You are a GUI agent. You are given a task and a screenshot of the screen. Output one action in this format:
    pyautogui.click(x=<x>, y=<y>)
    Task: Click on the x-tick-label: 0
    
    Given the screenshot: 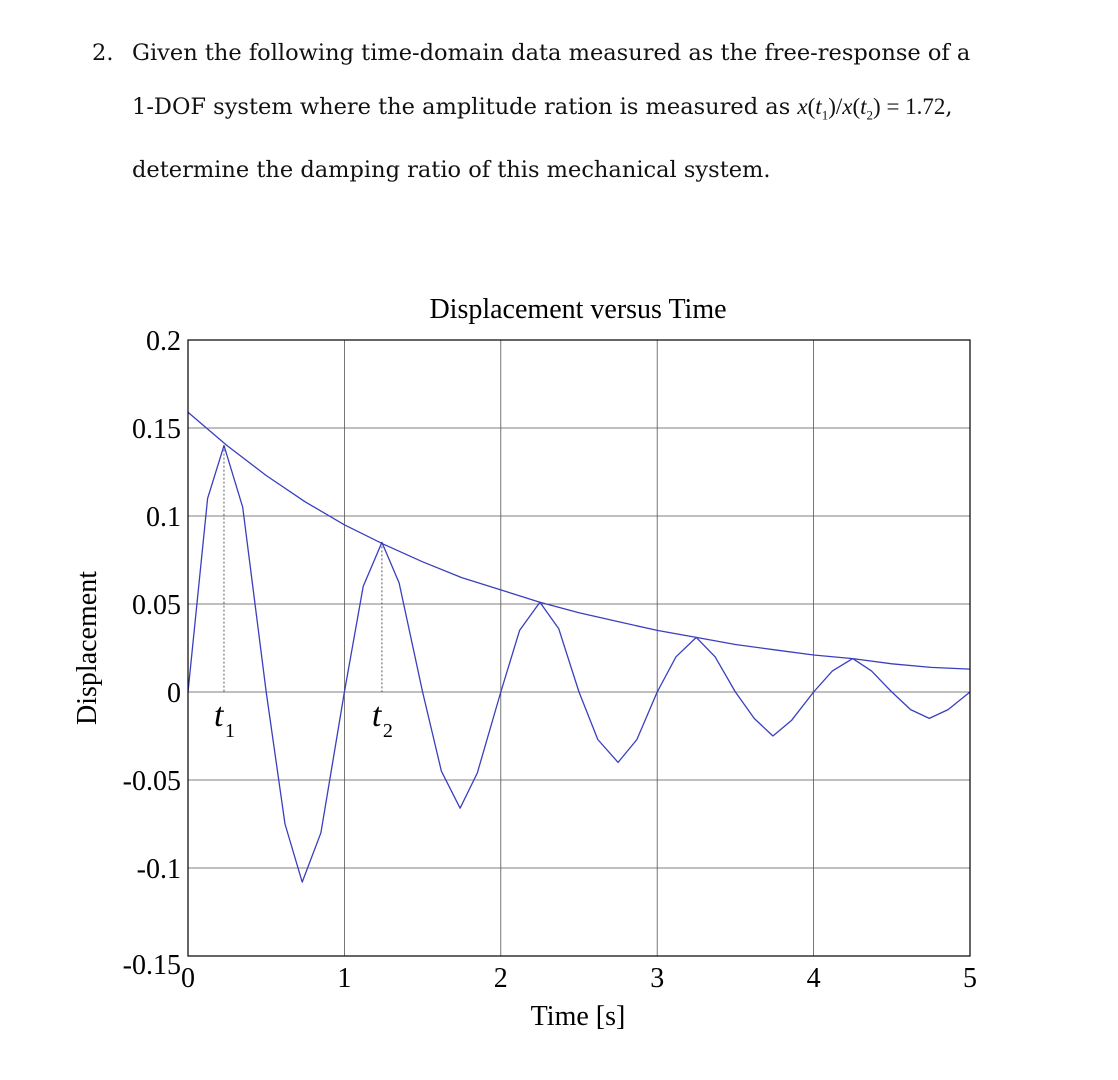 What is the action you would take?
    pyautogui.click(x=188, y=978)
    